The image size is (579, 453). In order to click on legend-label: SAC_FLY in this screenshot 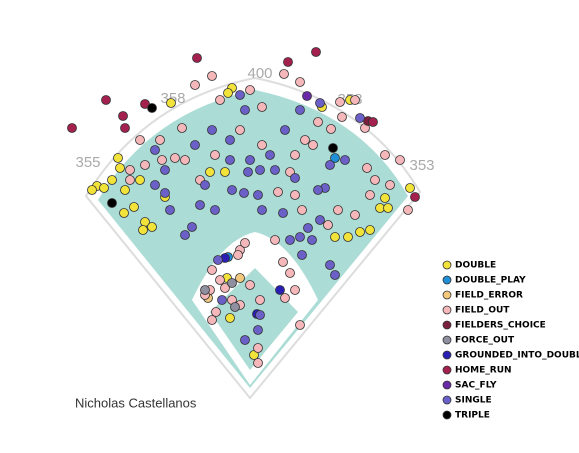, I will do `click(476, 386)`.